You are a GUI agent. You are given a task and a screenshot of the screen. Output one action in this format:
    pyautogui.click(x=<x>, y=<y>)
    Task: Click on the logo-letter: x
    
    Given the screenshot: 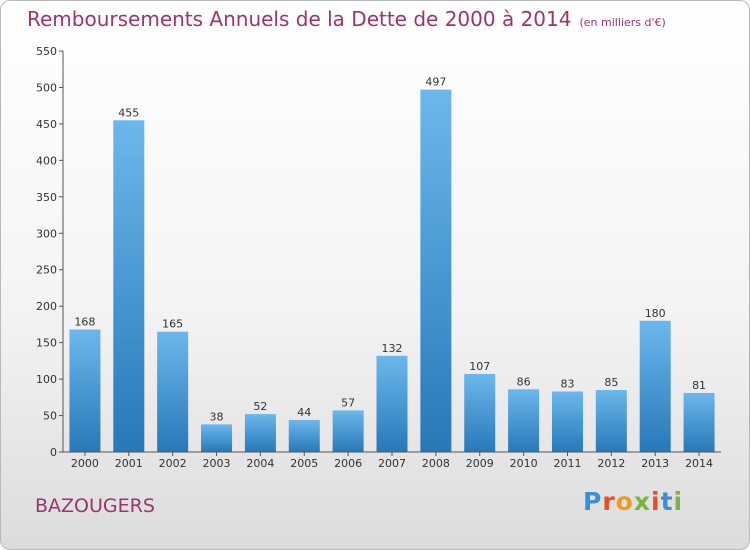 What is the action you would take?
    pyautogui.click(x=642, y=501)
    